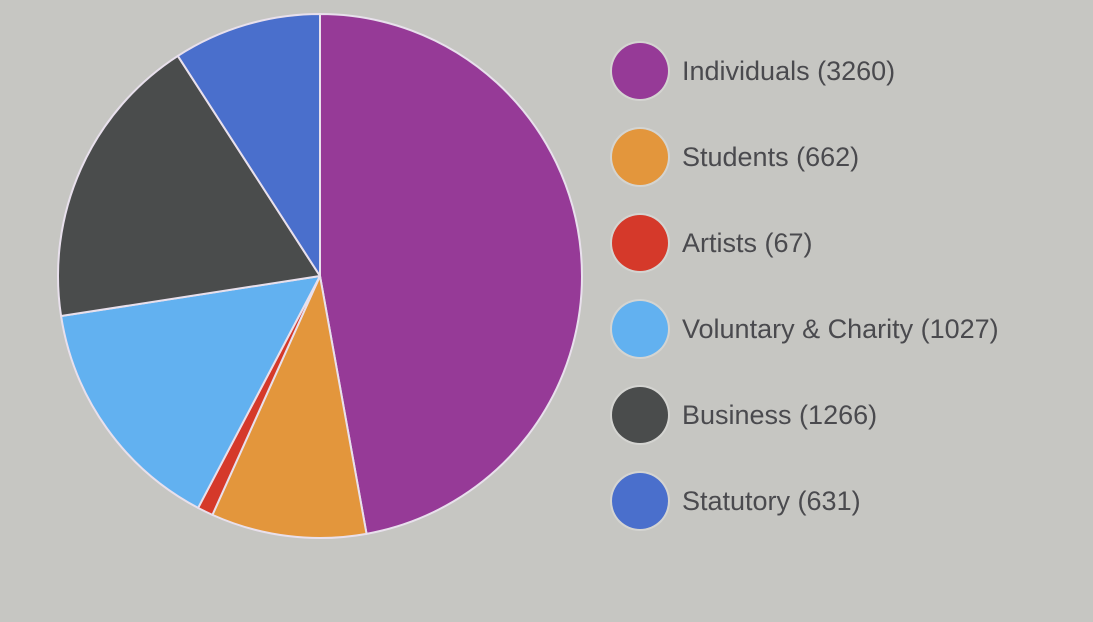 The height and width of the screenshot is (622, 1093). What do you see at coordinates (771, 500) in the screenshot?
I see `legend-label-statutory: Statutory (631)` at bounding box center [771, 500].